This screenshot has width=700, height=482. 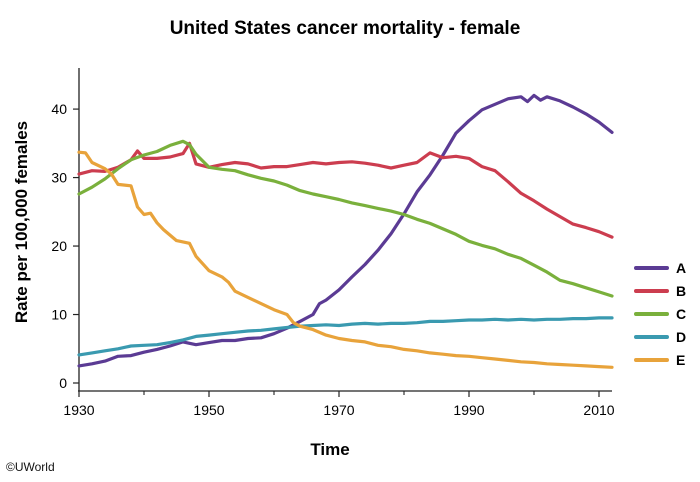 I want to click on chart-title: United States cancer mortality - female, so click(x=345, y=28).